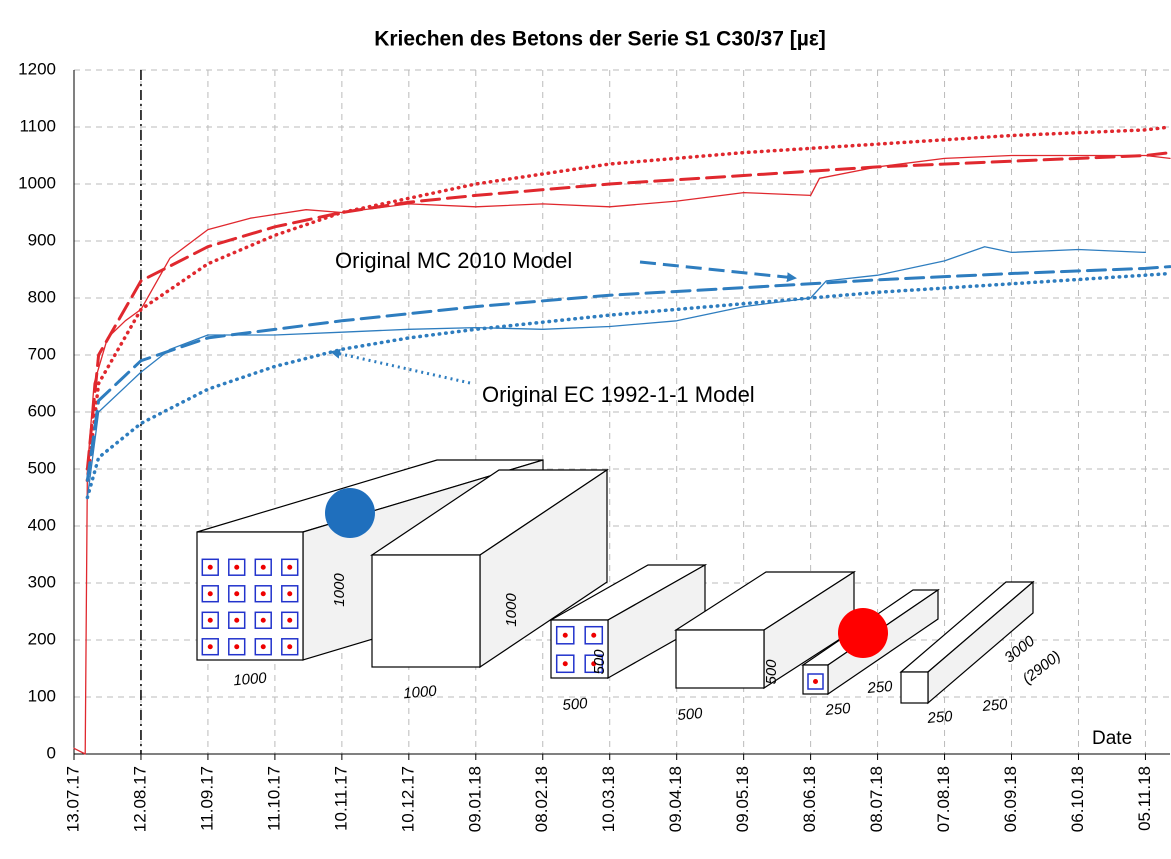  What do you see at coordinates (742, 799) in the screenshot?
I see `x-tick-label: 09.05.18` at bounding box center [742, 799].